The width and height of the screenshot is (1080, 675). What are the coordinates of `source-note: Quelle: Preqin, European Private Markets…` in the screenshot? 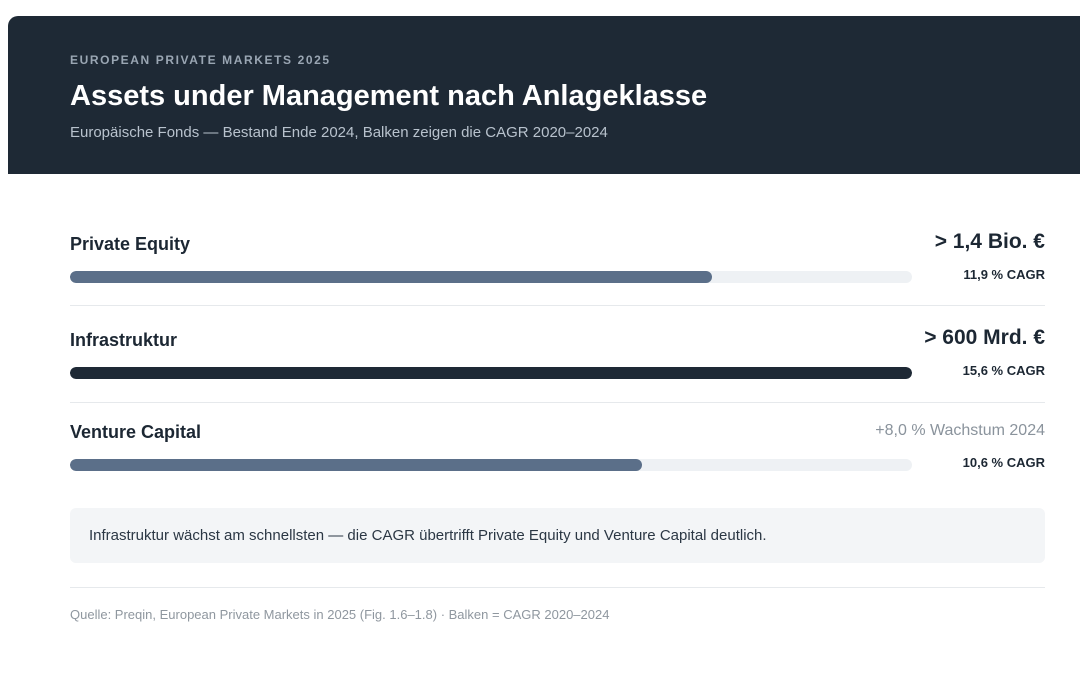 It's located at (340, 614).